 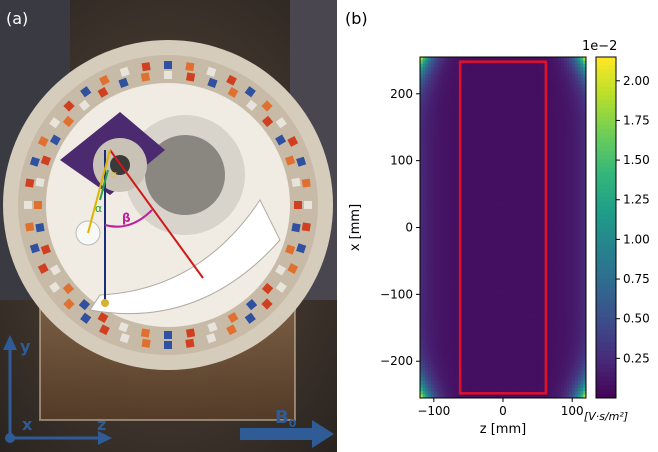 What do you see at coordinates (124, 338) in the screenshot?
I see `magnet-block` at bounding box center [124, 338].